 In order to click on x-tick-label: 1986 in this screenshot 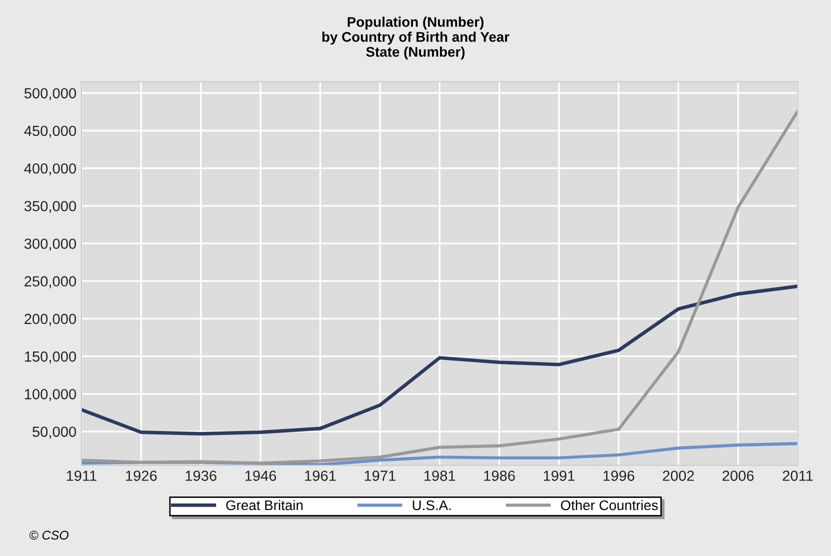, I will do `click(499, 475)`.